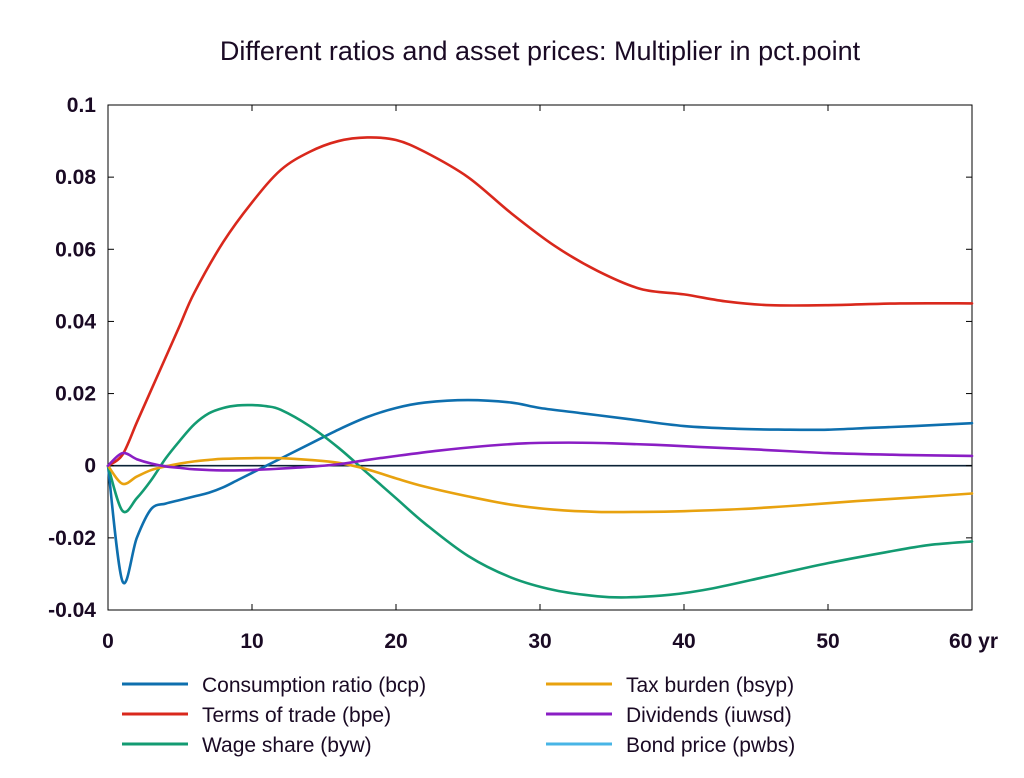 The height and width of the screenshot is (778, 1024). I want to click on y-tick-label: -0.02, so click(72, 538).